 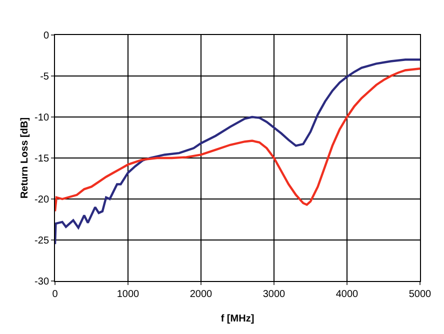 I want to click on y-axis-title: Return Loss [dB], so click(x=25, y=158).